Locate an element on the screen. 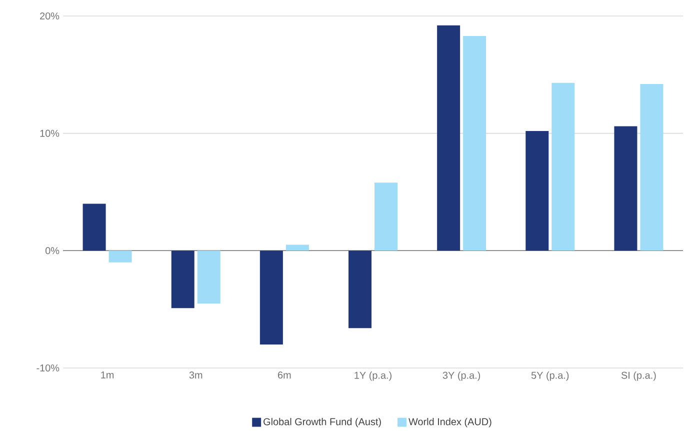 The image size is (696, 431). y-tick-label: 10% is located at coordinates (50, 134).